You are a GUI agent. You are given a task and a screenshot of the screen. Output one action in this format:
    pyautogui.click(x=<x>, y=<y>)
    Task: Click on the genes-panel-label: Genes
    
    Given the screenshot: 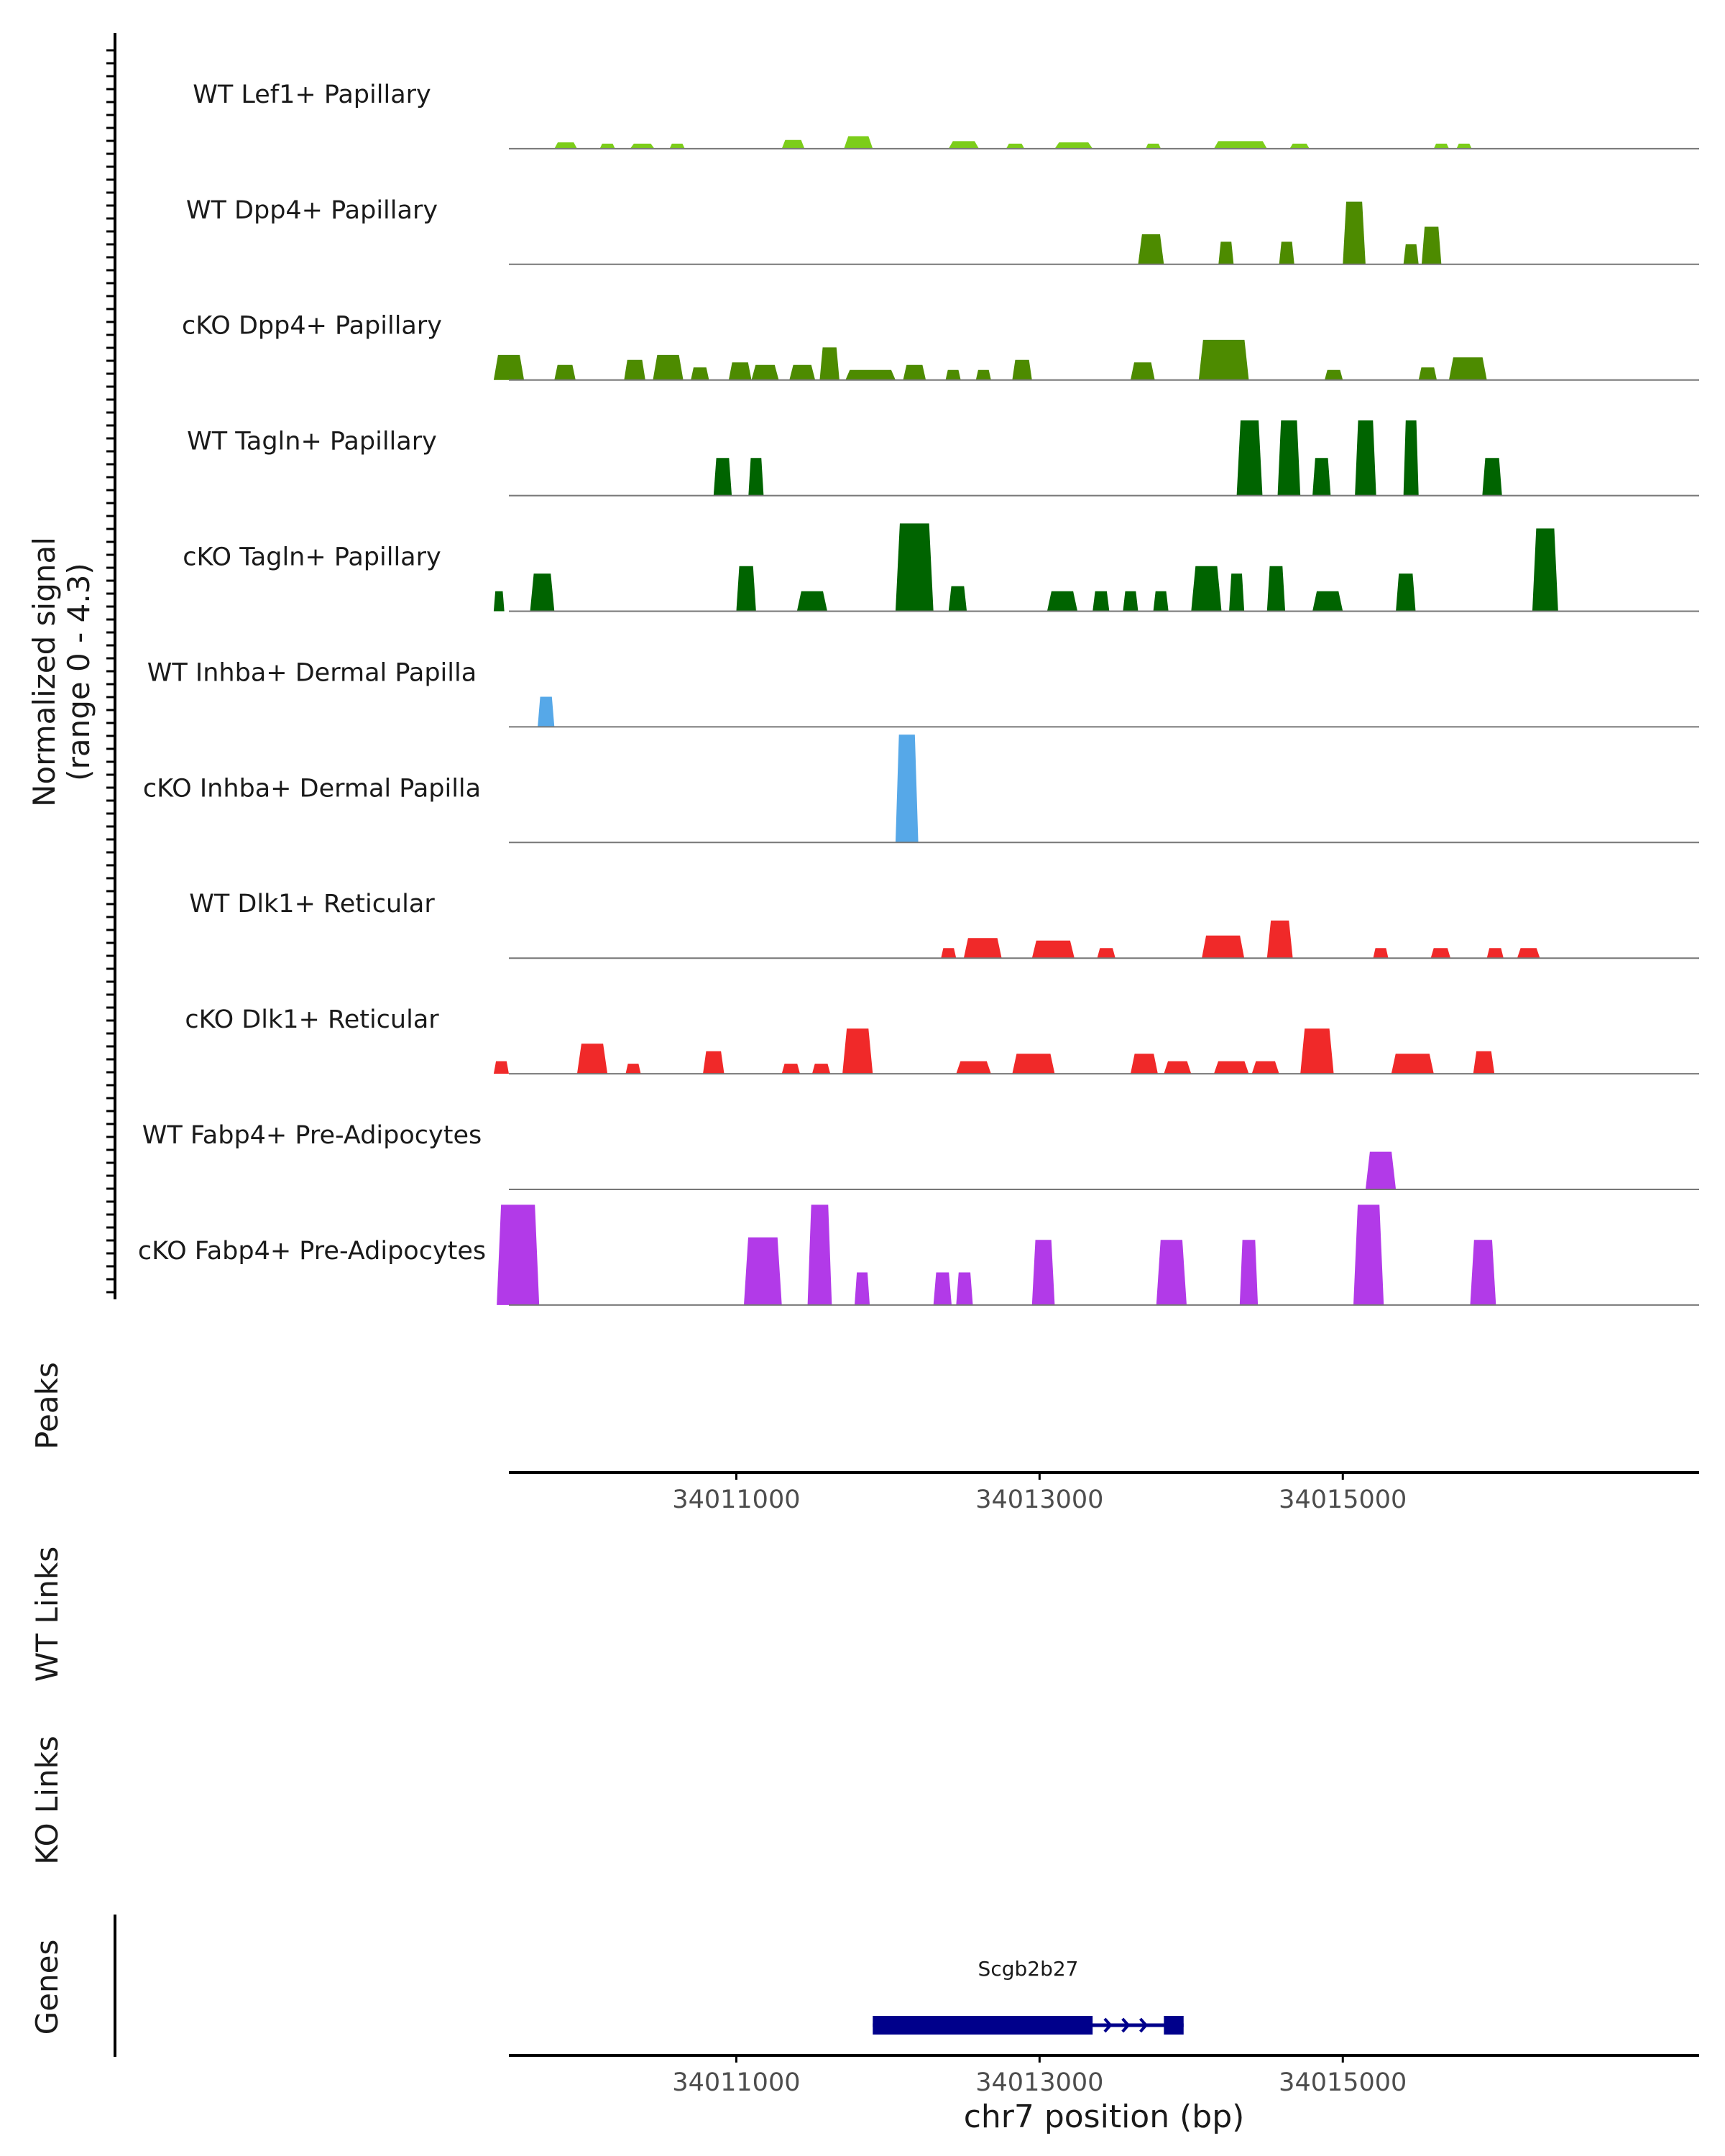 What is the action you would take?
    pyautogui.click(x=47, y=1987)
    